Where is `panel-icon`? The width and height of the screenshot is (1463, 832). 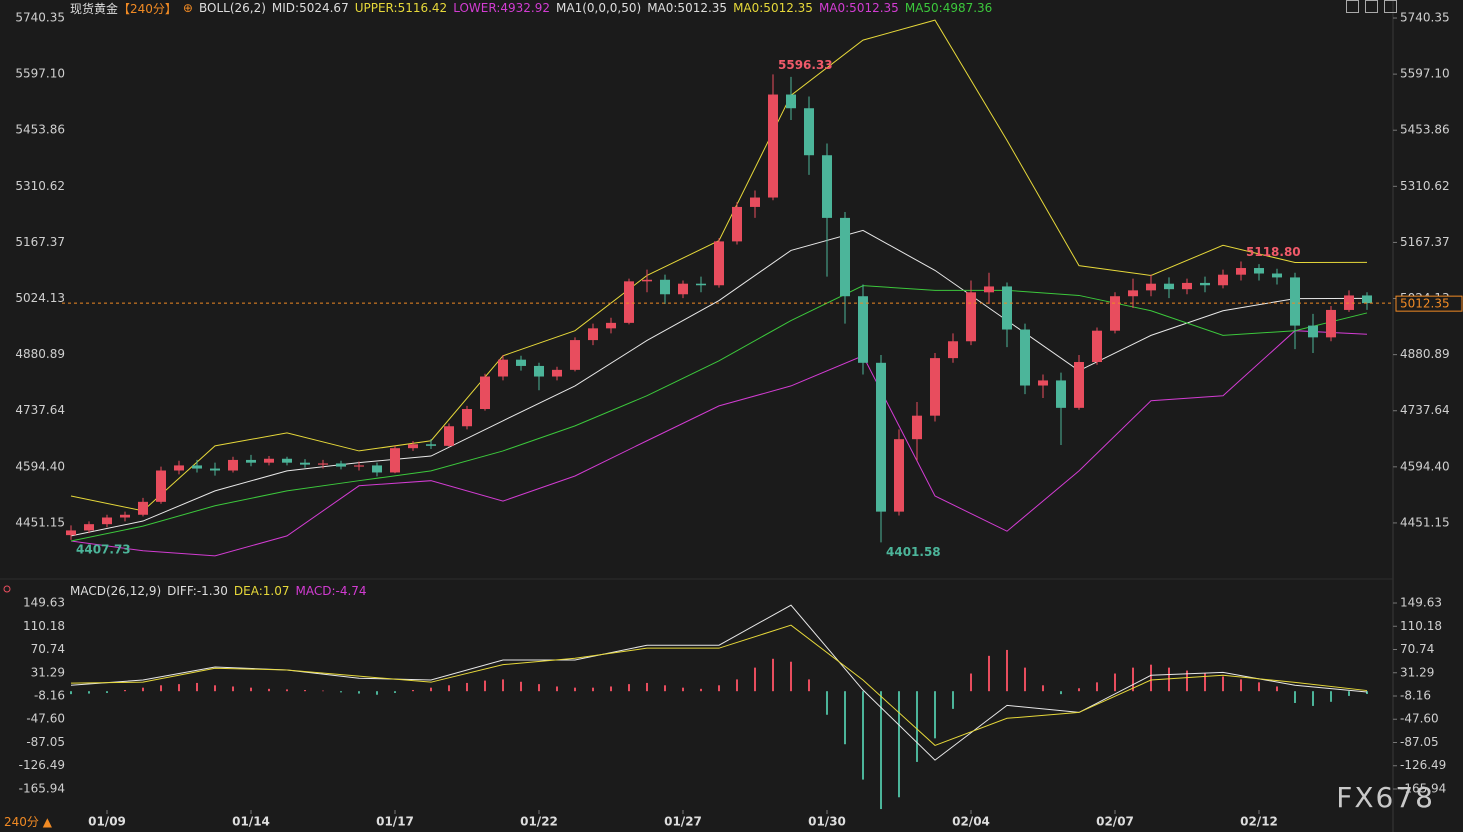 panel-icon is located at coordinates (7, 589).